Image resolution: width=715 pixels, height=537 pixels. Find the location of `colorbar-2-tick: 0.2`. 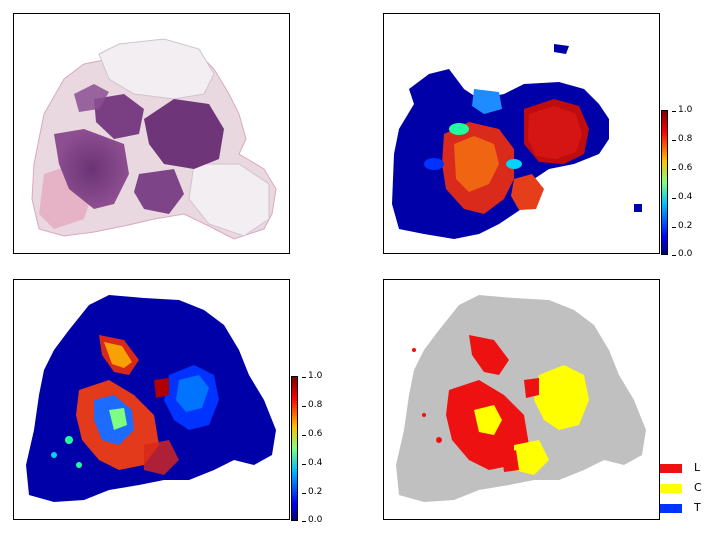

colorbar-2-tick: 0.2 is located at coordinates (312, 492).